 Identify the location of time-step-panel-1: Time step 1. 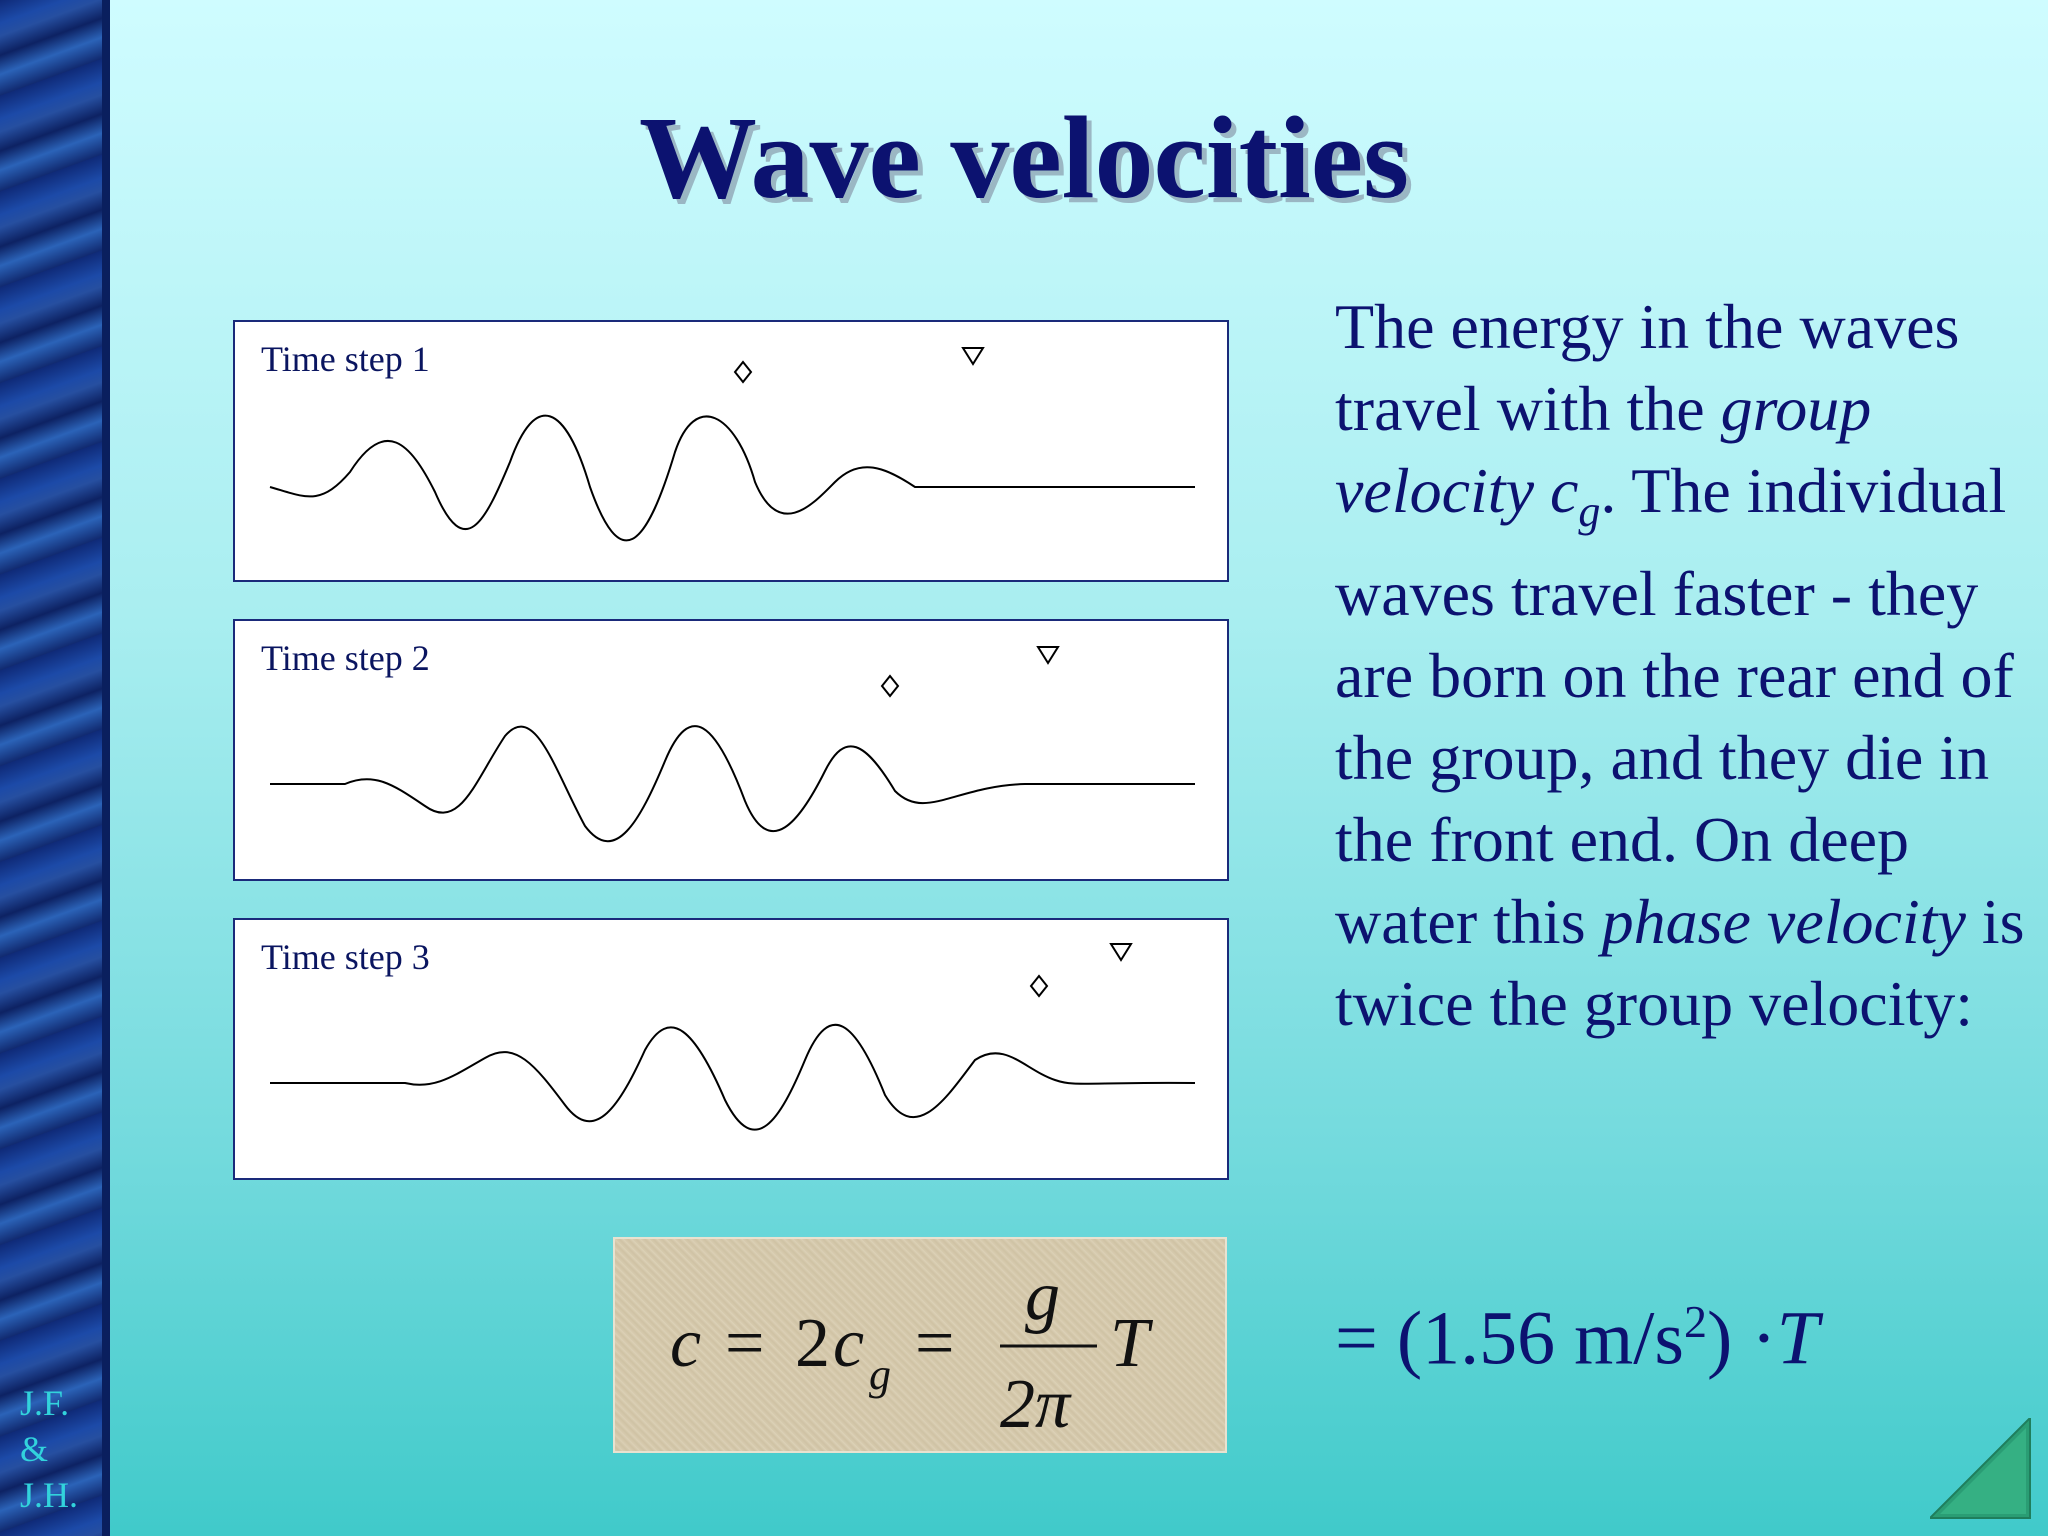
(731, 451).